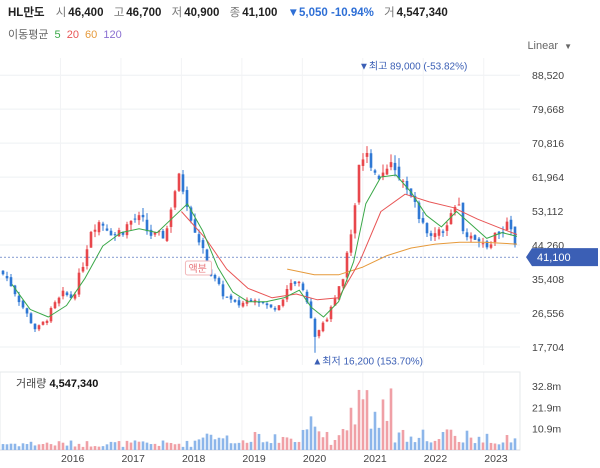 This screenshot has height=468, width=600. Describe the element at coordinates (547, 212) in the screenshot. I see `y-tick-label: 53,112` at that location.